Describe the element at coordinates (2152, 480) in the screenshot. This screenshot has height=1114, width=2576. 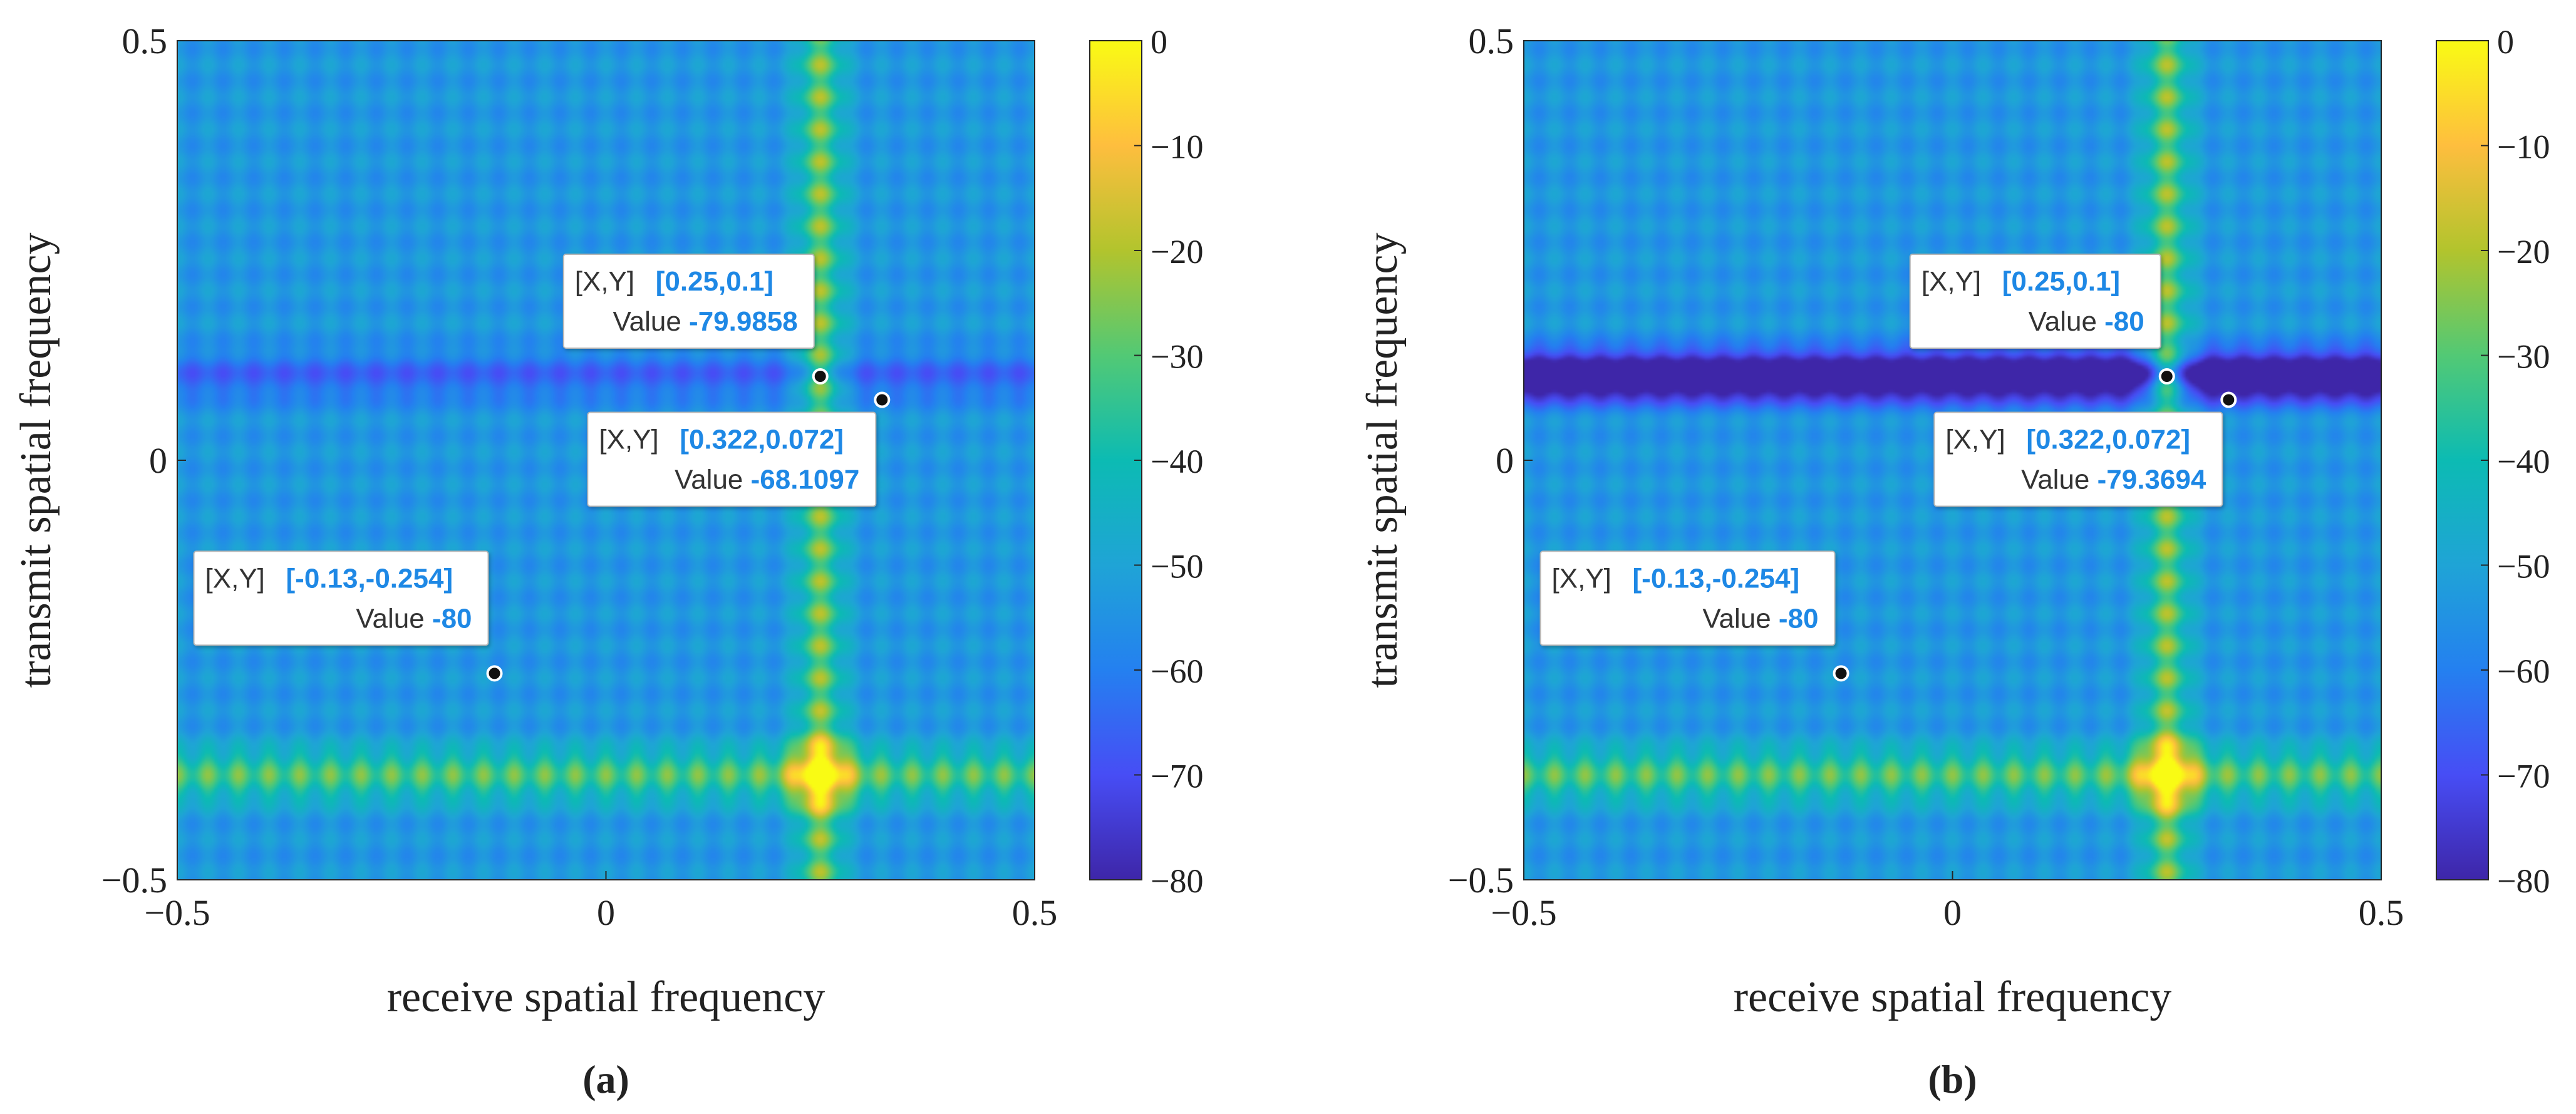
I see `datatip-value: -79.3694` at that location.